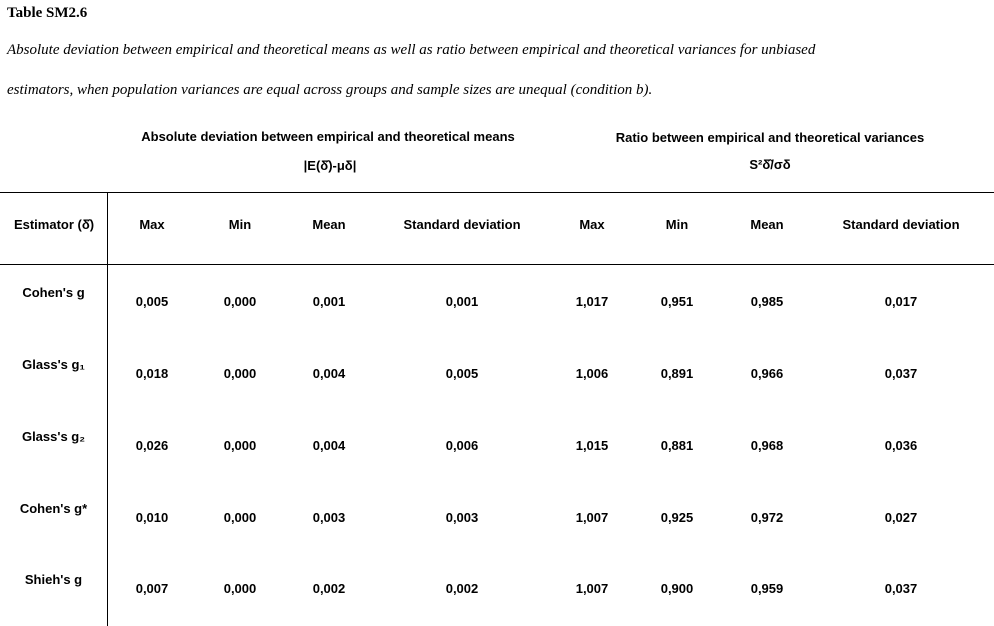  Describe the element at coordinates (677, 517) in the screenshot. I see `table-cell: 0,925` at that location.